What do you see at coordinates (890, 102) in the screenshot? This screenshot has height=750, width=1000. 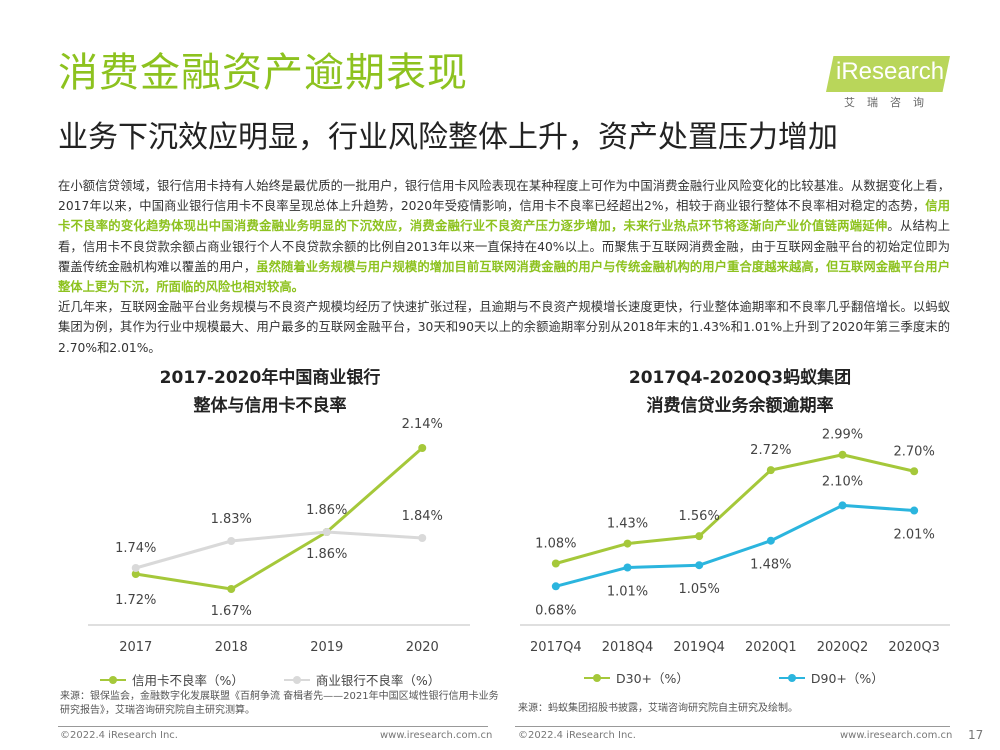 I see `logo-subtext: 艾瑞咨询` at bounding box center [890, 102].